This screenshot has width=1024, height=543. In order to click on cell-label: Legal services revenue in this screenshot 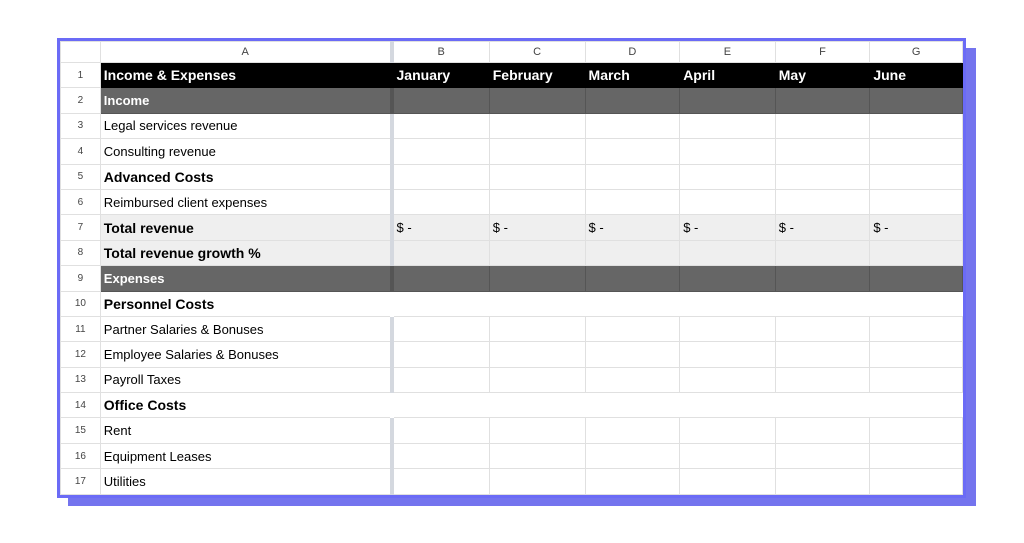, I will do `click(246, 126)`.